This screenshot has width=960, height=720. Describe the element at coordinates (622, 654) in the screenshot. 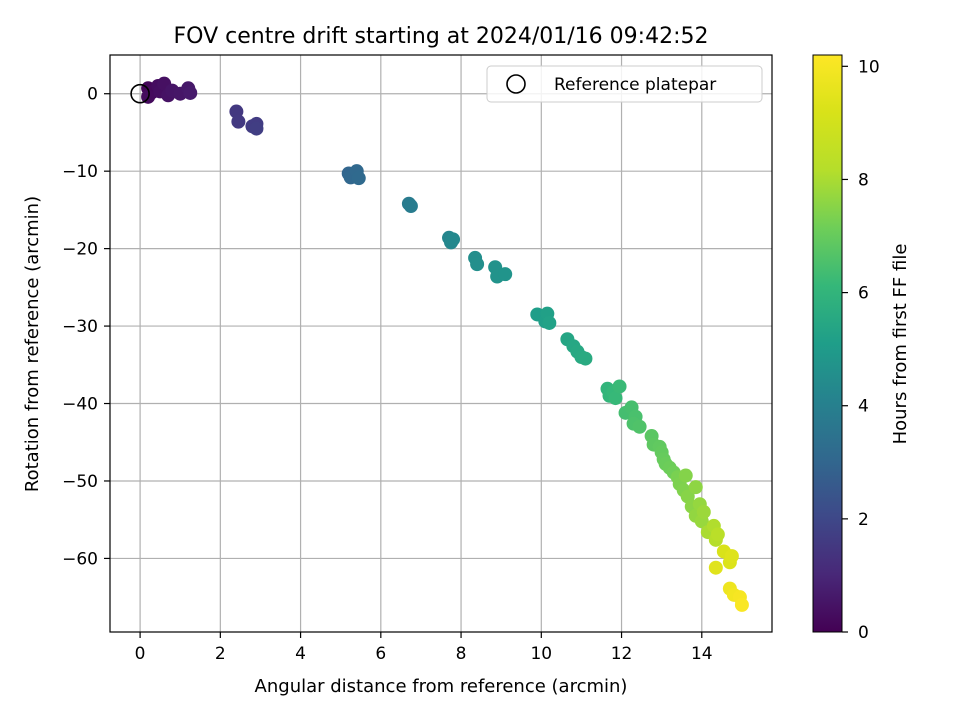

I see `x-tick-label: 12` at that location.